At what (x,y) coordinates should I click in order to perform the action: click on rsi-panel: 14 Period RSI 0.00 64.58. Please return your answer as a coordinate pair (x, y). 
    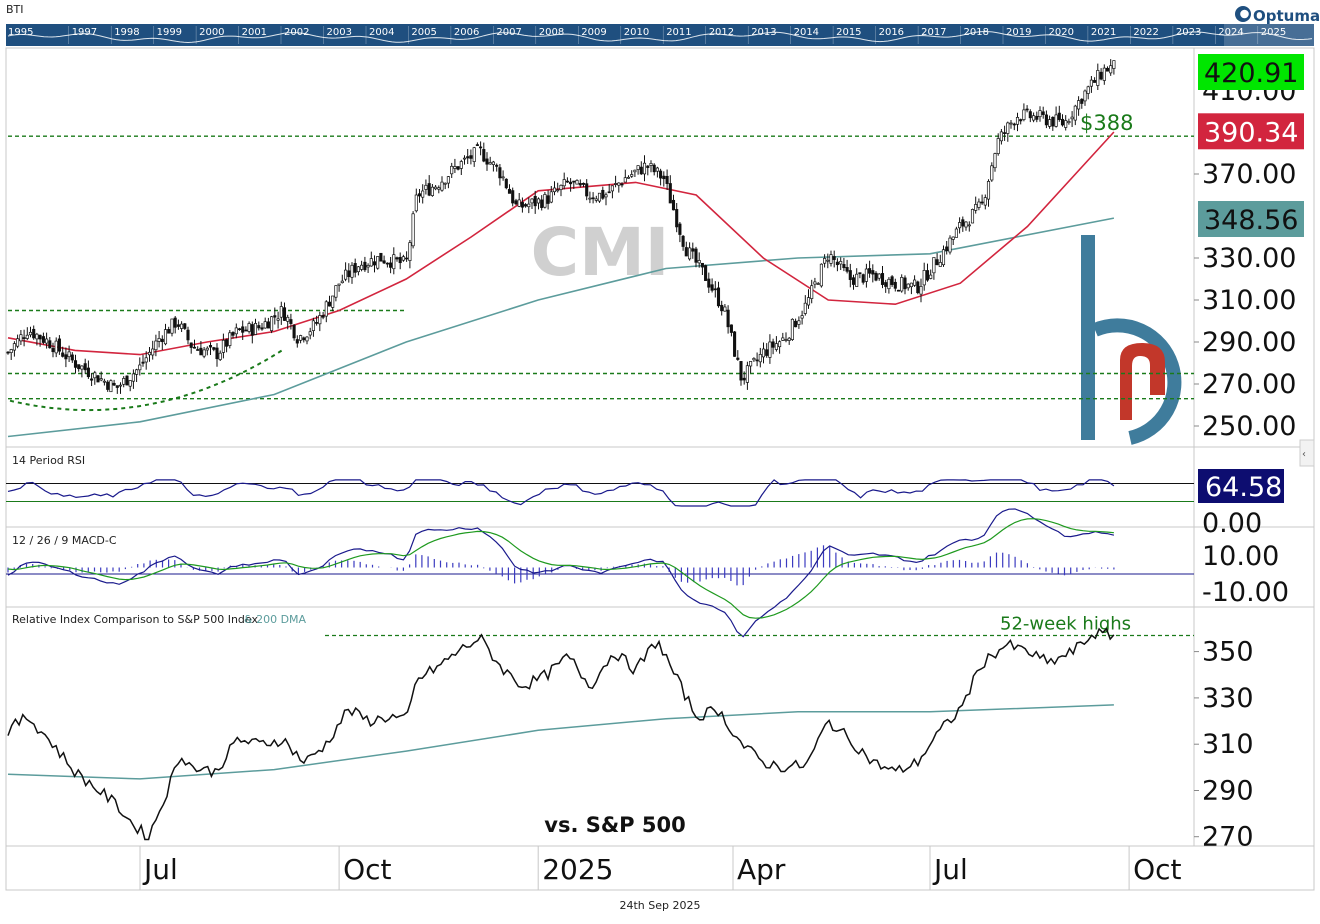
    Looking at the image, I should click on (645, 496).